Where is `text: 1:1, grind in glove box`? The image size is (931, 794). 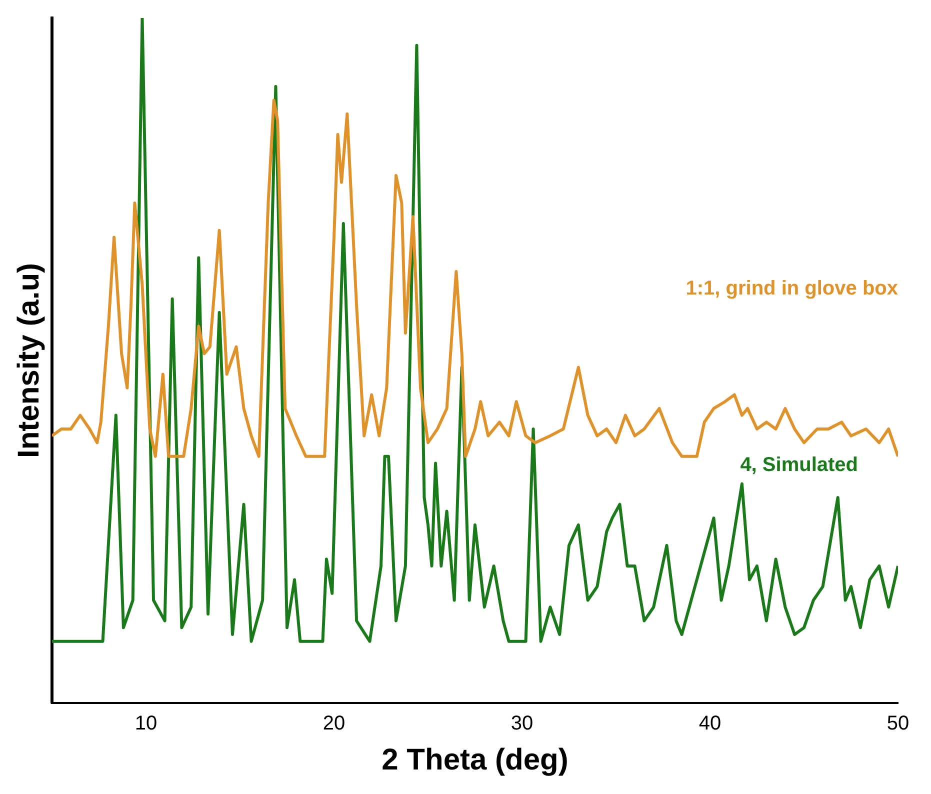
text: 1:1, grind in glove box is located at coordinates (792, 288).